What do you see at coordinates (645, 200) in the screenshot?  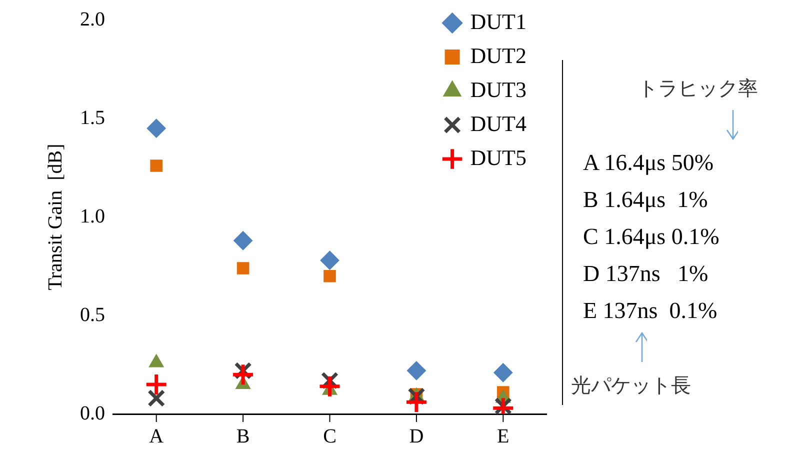 I see `text: B 1.64μs 1%` at bounding box center [645, 200].